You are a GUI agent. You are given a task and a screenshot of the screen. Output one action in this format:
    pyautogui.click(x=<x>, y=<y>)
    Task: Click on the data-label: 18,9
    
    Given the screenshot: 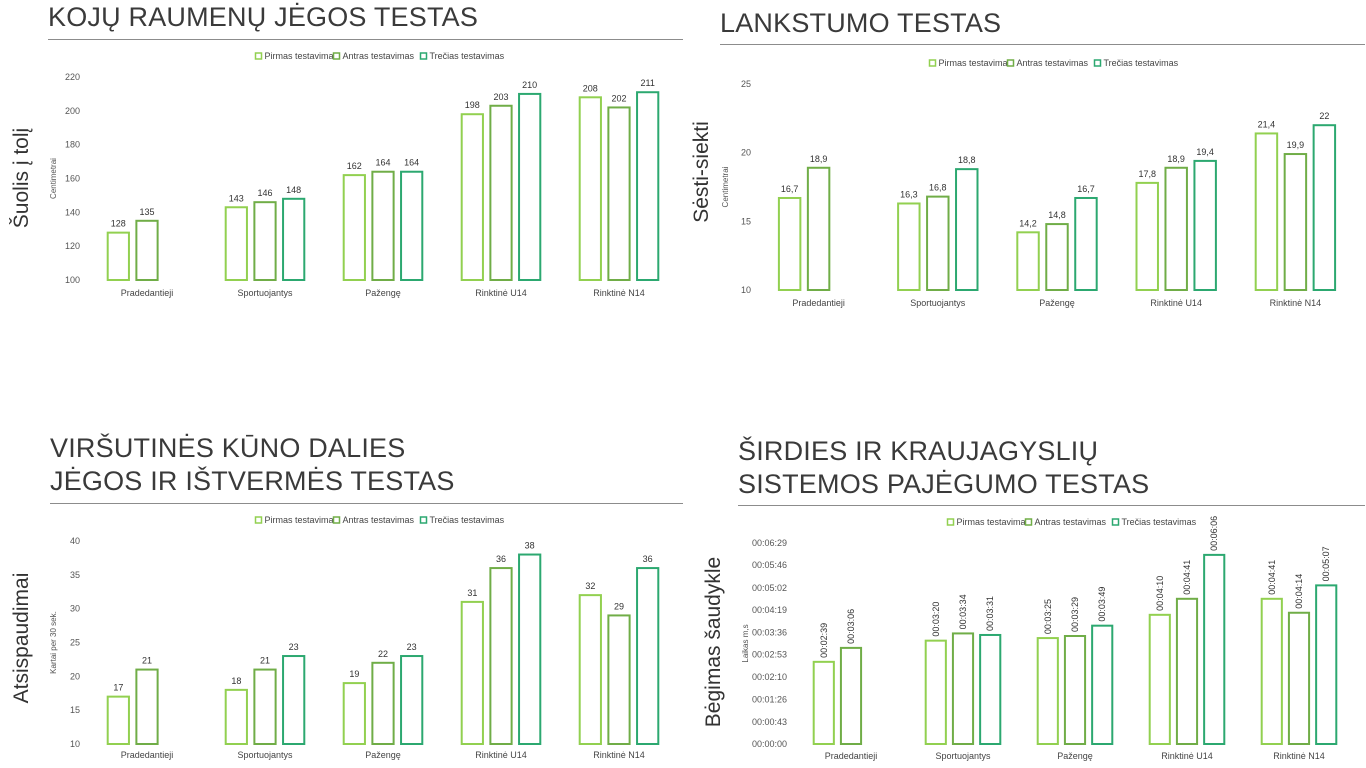 What is the action you would take?
    pyautogui.click(x=1176, y=159)
    